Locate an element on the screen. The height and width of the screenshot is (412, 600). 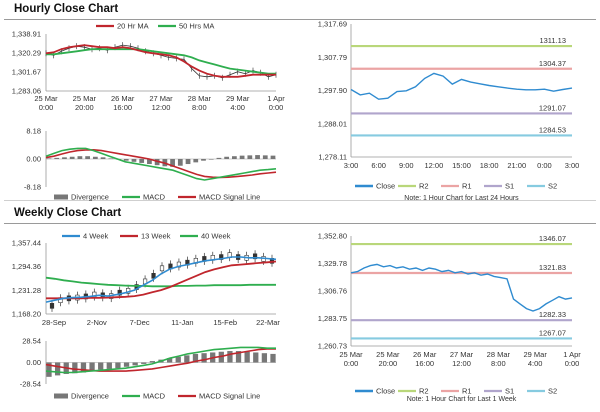
hourly-pivot-y-tick: 1,288.01 is located at coordinates (332, 123).